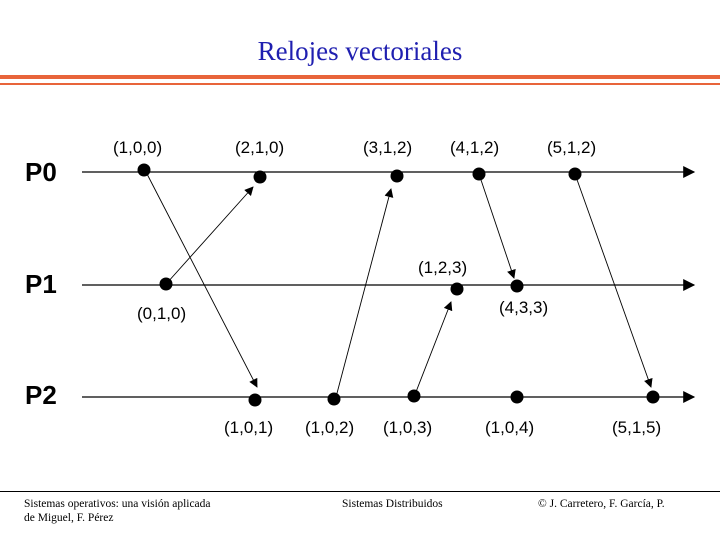 The height and width of the screenshot is (540, 720). What do you see at coordinates (41, 395) in the screenshot?
I see `process-label-p2: P2` at bounding box center [41, 395].